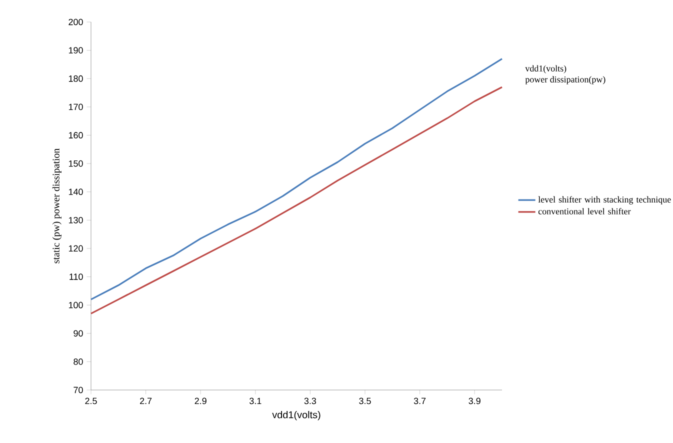 The image size is (673, 443). Describe the element at coordinates (91, 401) in the screenshot. I see `x-tick-label: 2.5` at that location.